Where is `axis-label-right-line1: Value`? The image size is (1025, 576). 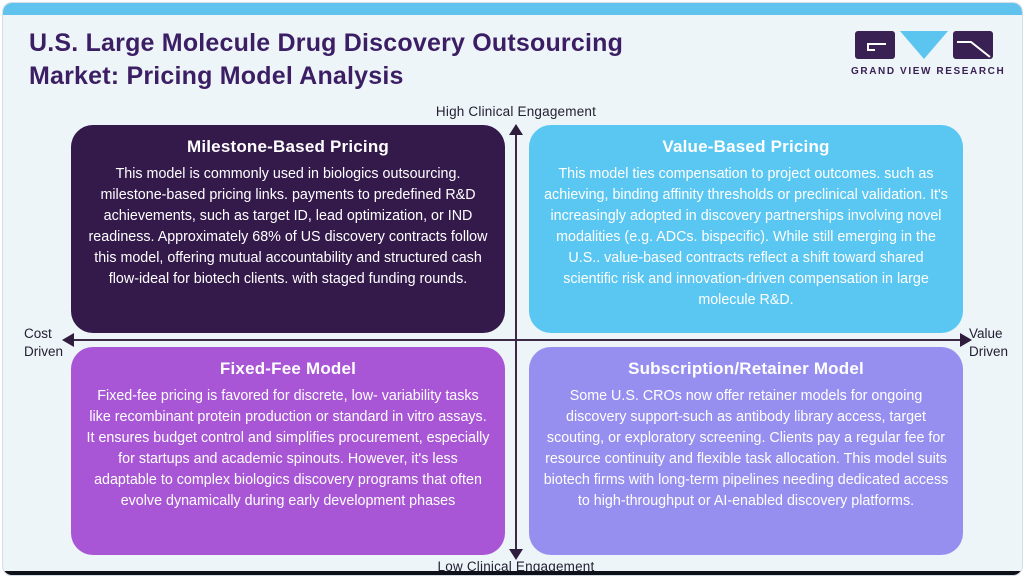
axis-label-right-line1: Value is located at coordinates (986, 333).